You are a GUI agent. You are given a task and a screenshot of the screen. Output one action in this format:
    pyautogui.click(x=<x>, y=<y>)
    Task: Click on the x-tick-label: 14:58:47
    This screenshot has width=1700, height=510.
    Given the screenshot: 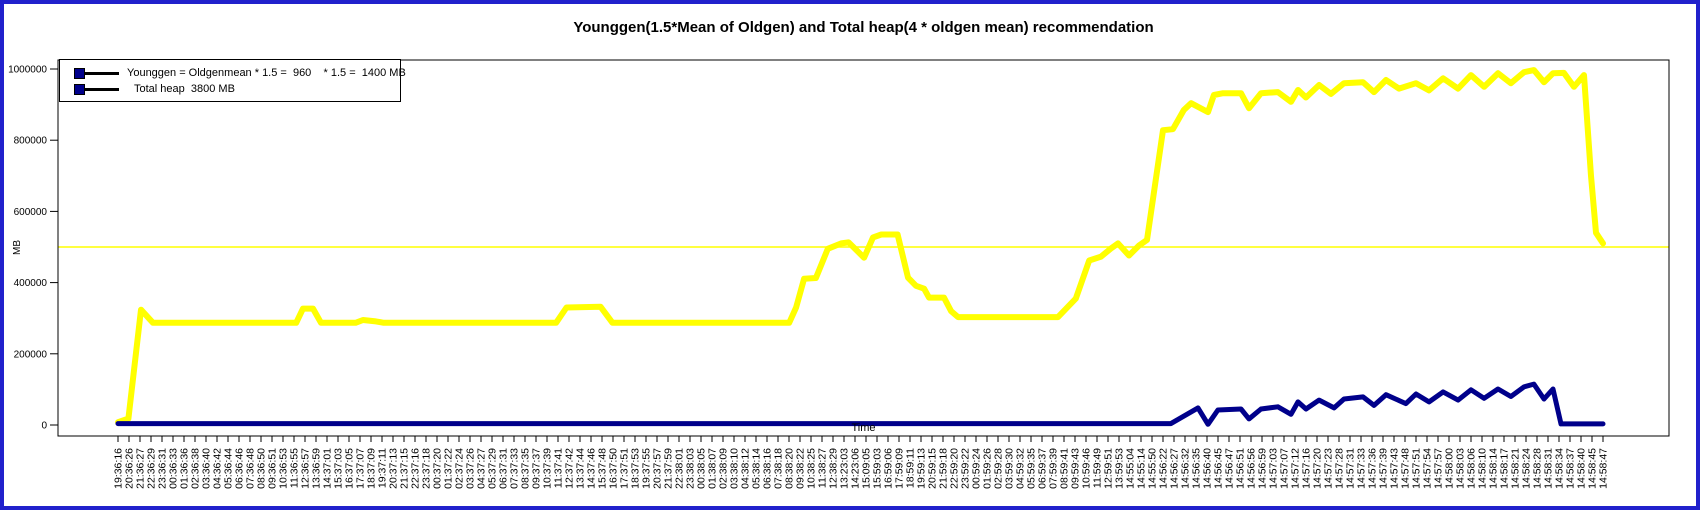 What is the action you would take?
    pyautogui.click(x=1604, y=468)
    